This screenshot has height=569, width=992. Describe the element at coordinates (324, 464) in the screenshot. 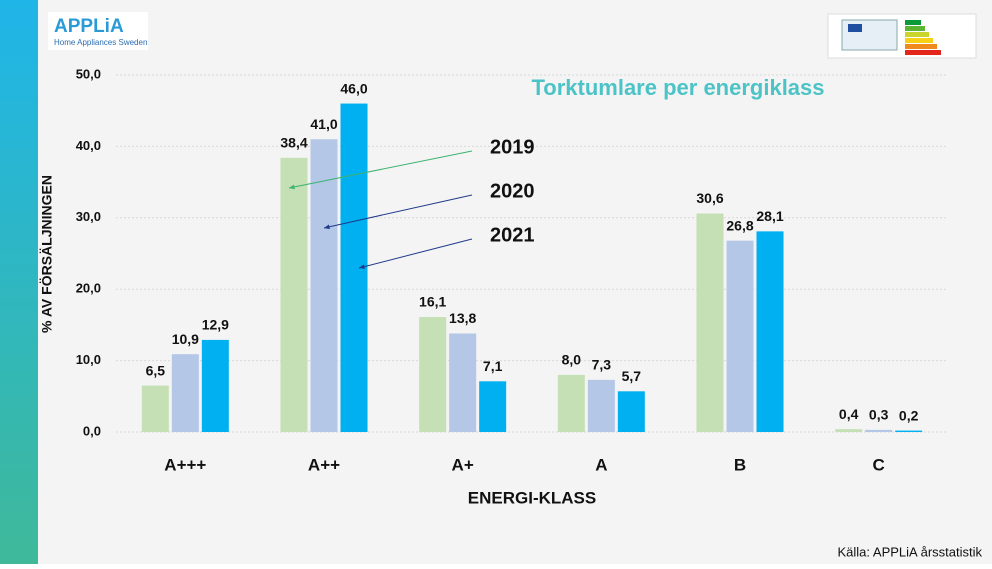

I see `x-tick-label: A++` at that location.